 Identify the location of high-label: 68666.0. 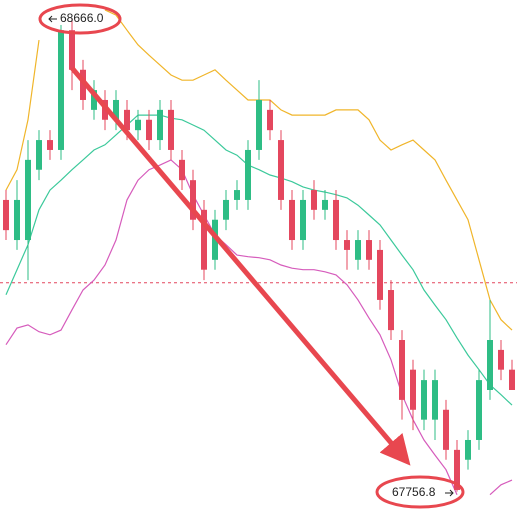
(82, 18).